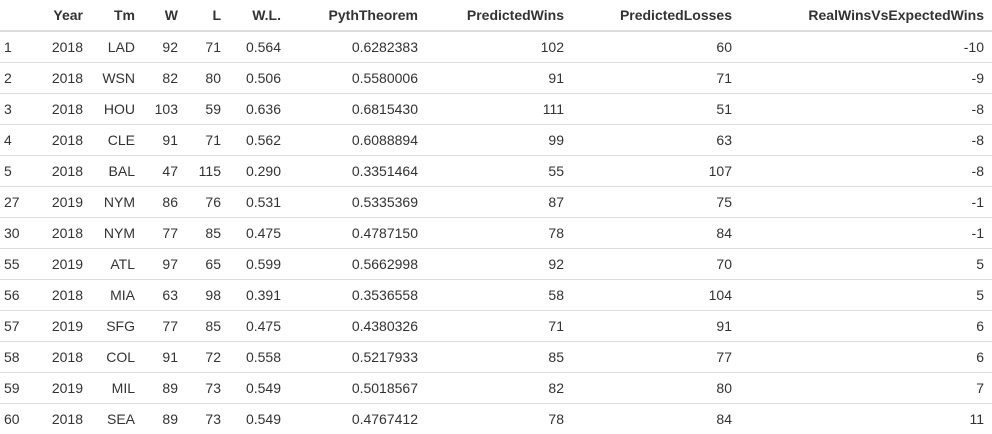  Describe the element at coordinates (259, 295) in the screenshot. I see `cell-win-loss-pct: 0.391` at that location.